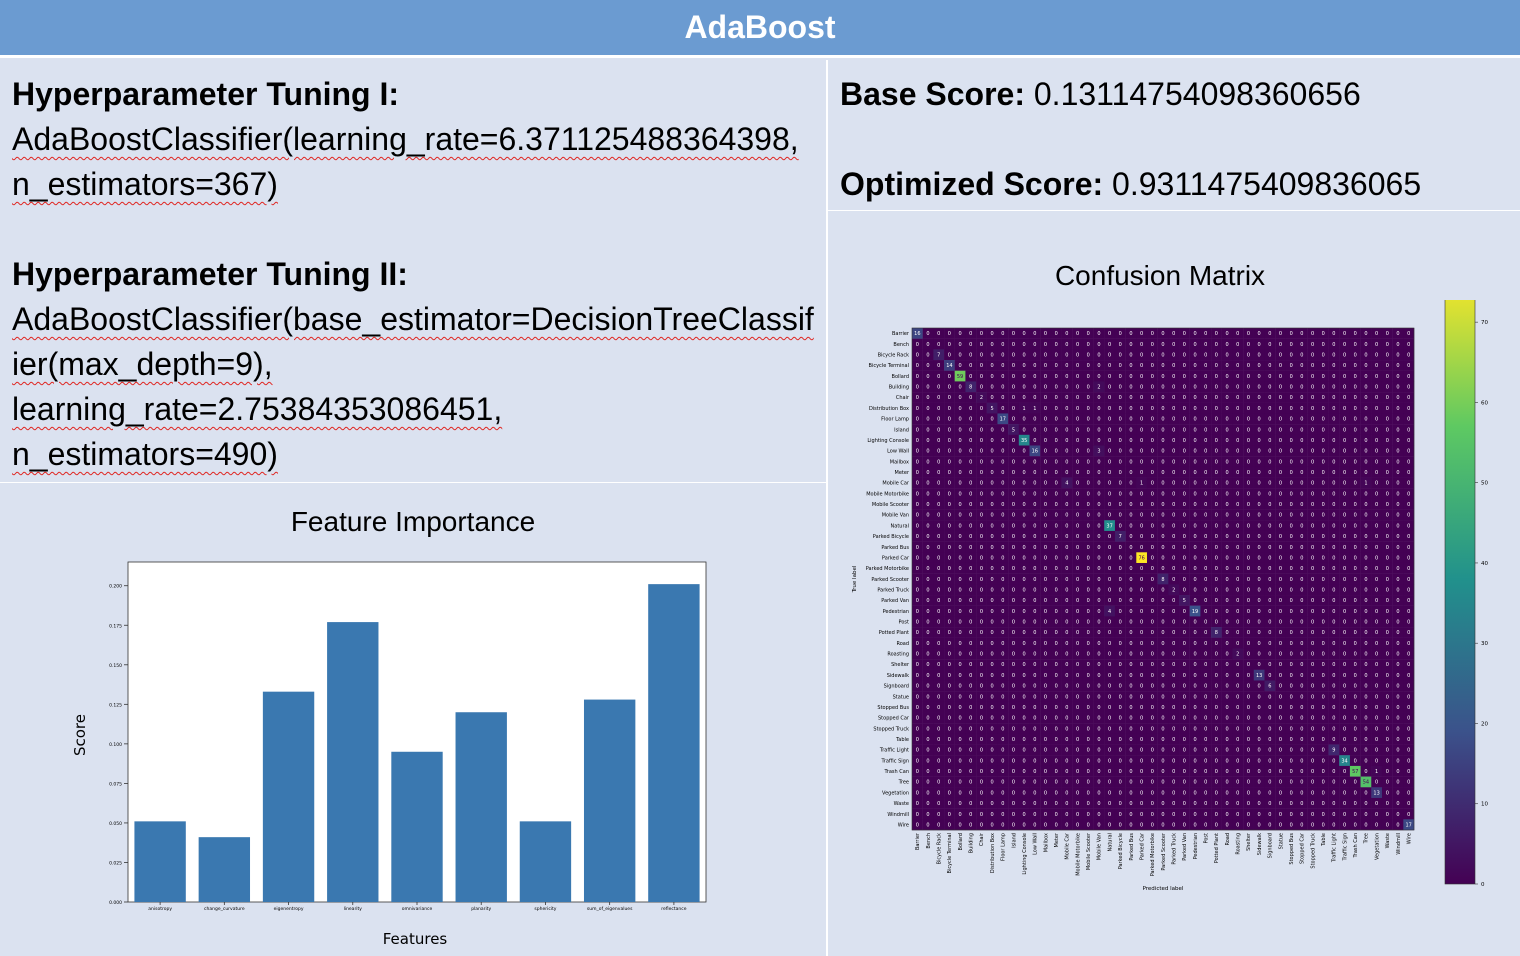 The height and width of the screenshot is (956, 1520). I want to click on cm-cell-value: 4, so click(1066, 484).